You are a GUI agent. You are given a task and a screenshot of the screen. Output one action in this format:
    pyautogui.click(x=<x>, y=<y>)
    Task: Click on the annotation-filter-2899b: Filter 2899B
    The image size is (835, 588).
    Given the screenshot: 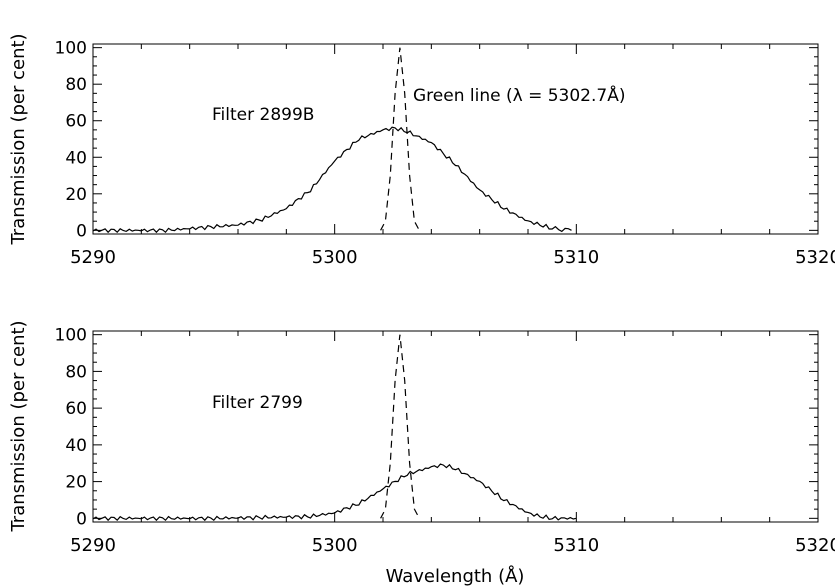 What is the action you would take?
    pyautogui.click(x=263, y=115)
    